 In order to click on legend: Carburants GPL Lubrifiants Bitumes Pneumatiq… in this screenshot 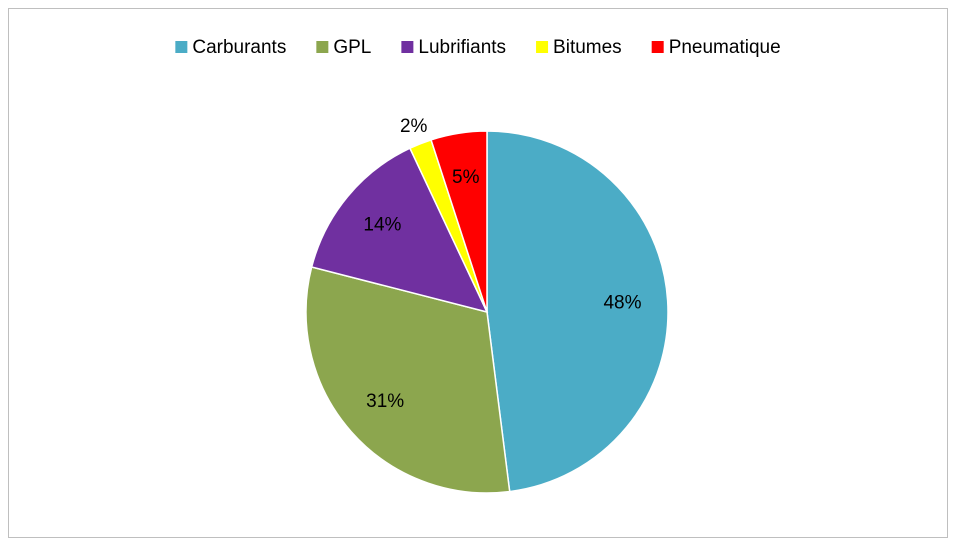, I will do `click(478, 47)`.